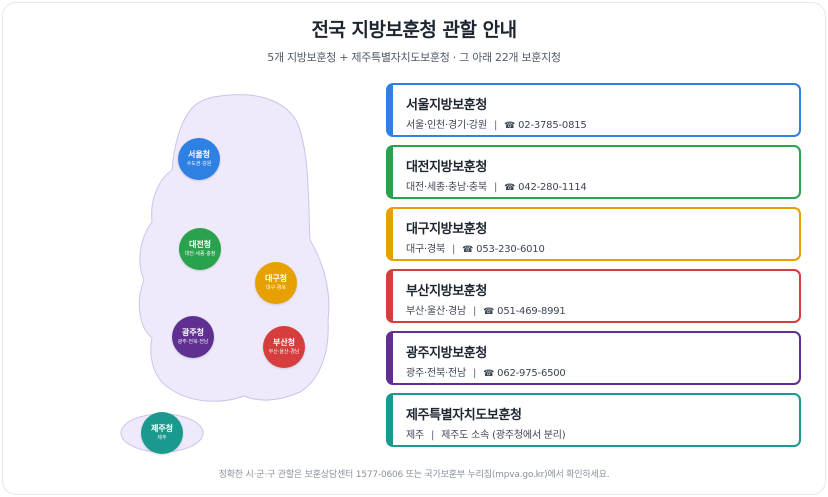  I want to click on office-phone: 062-975-6500, so click(531, 373).